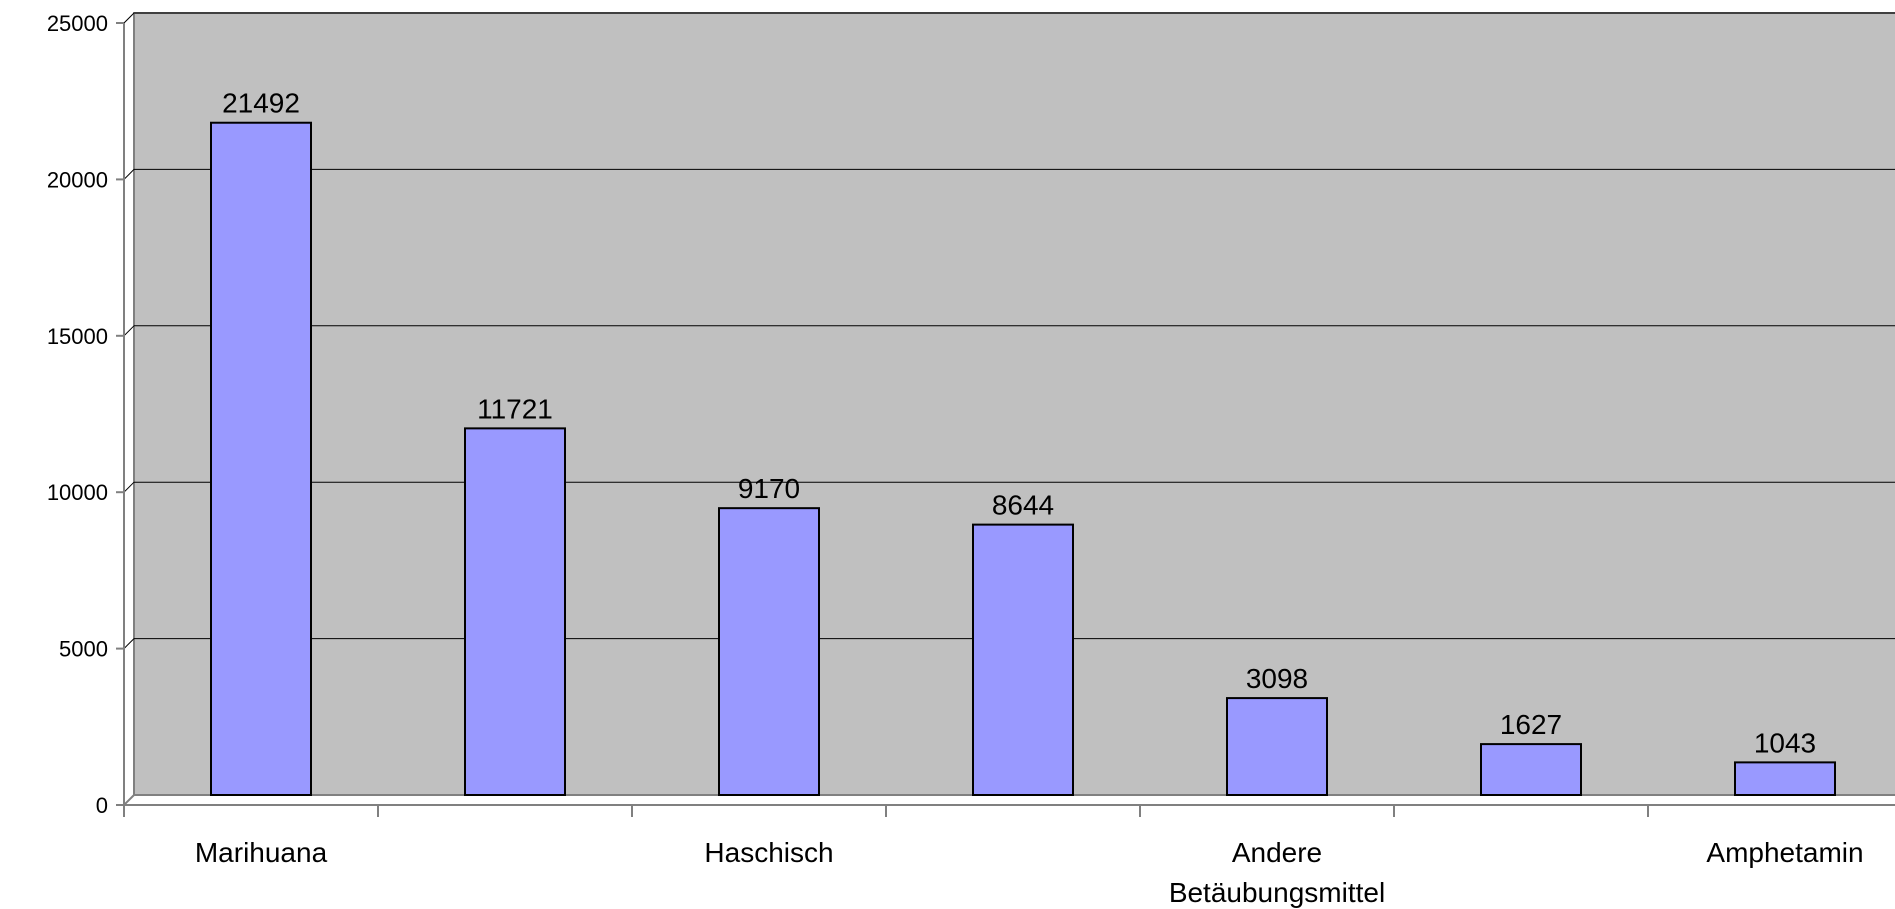 This screenshot has width=1895, height=909. Describe the element at coordinates (86, 414) in the screenshot. I see `y-axis: 0 5000 10000 15000 20000 25000` at that location.